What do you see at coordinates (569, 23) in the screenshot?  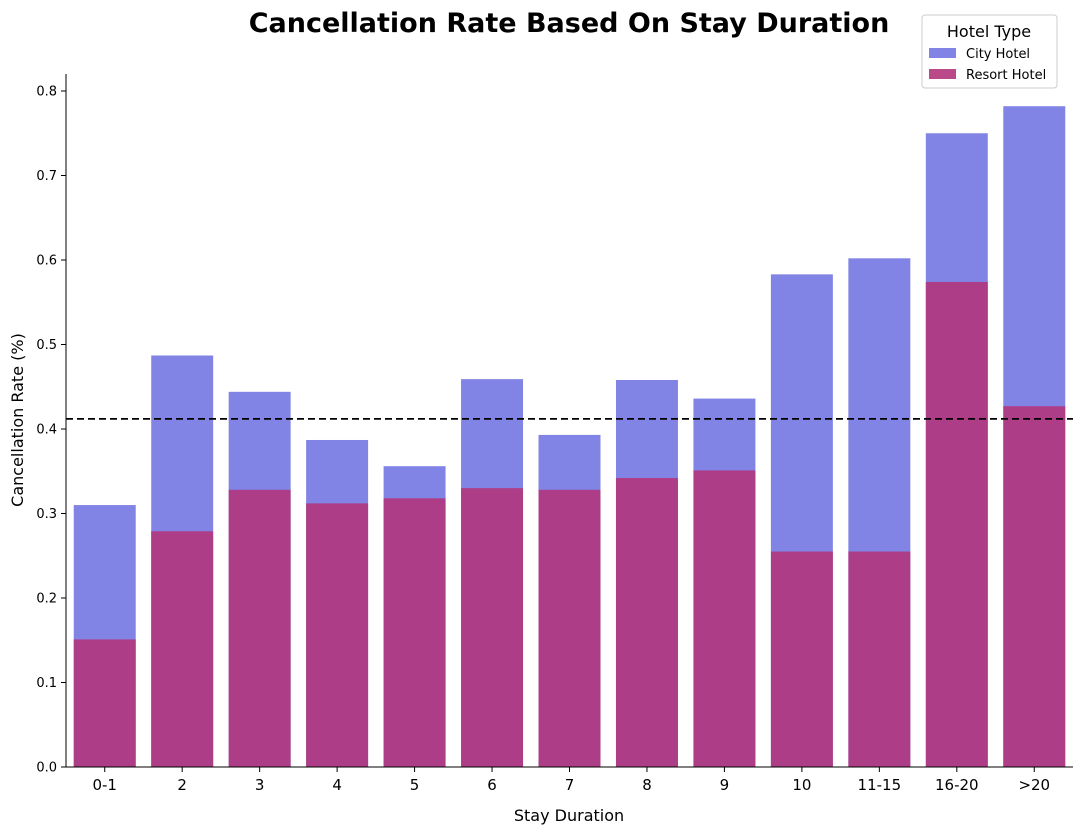 I see `chart-title: Cancellation Rate Based On Stay Duration` at bounding box center [569, 23].